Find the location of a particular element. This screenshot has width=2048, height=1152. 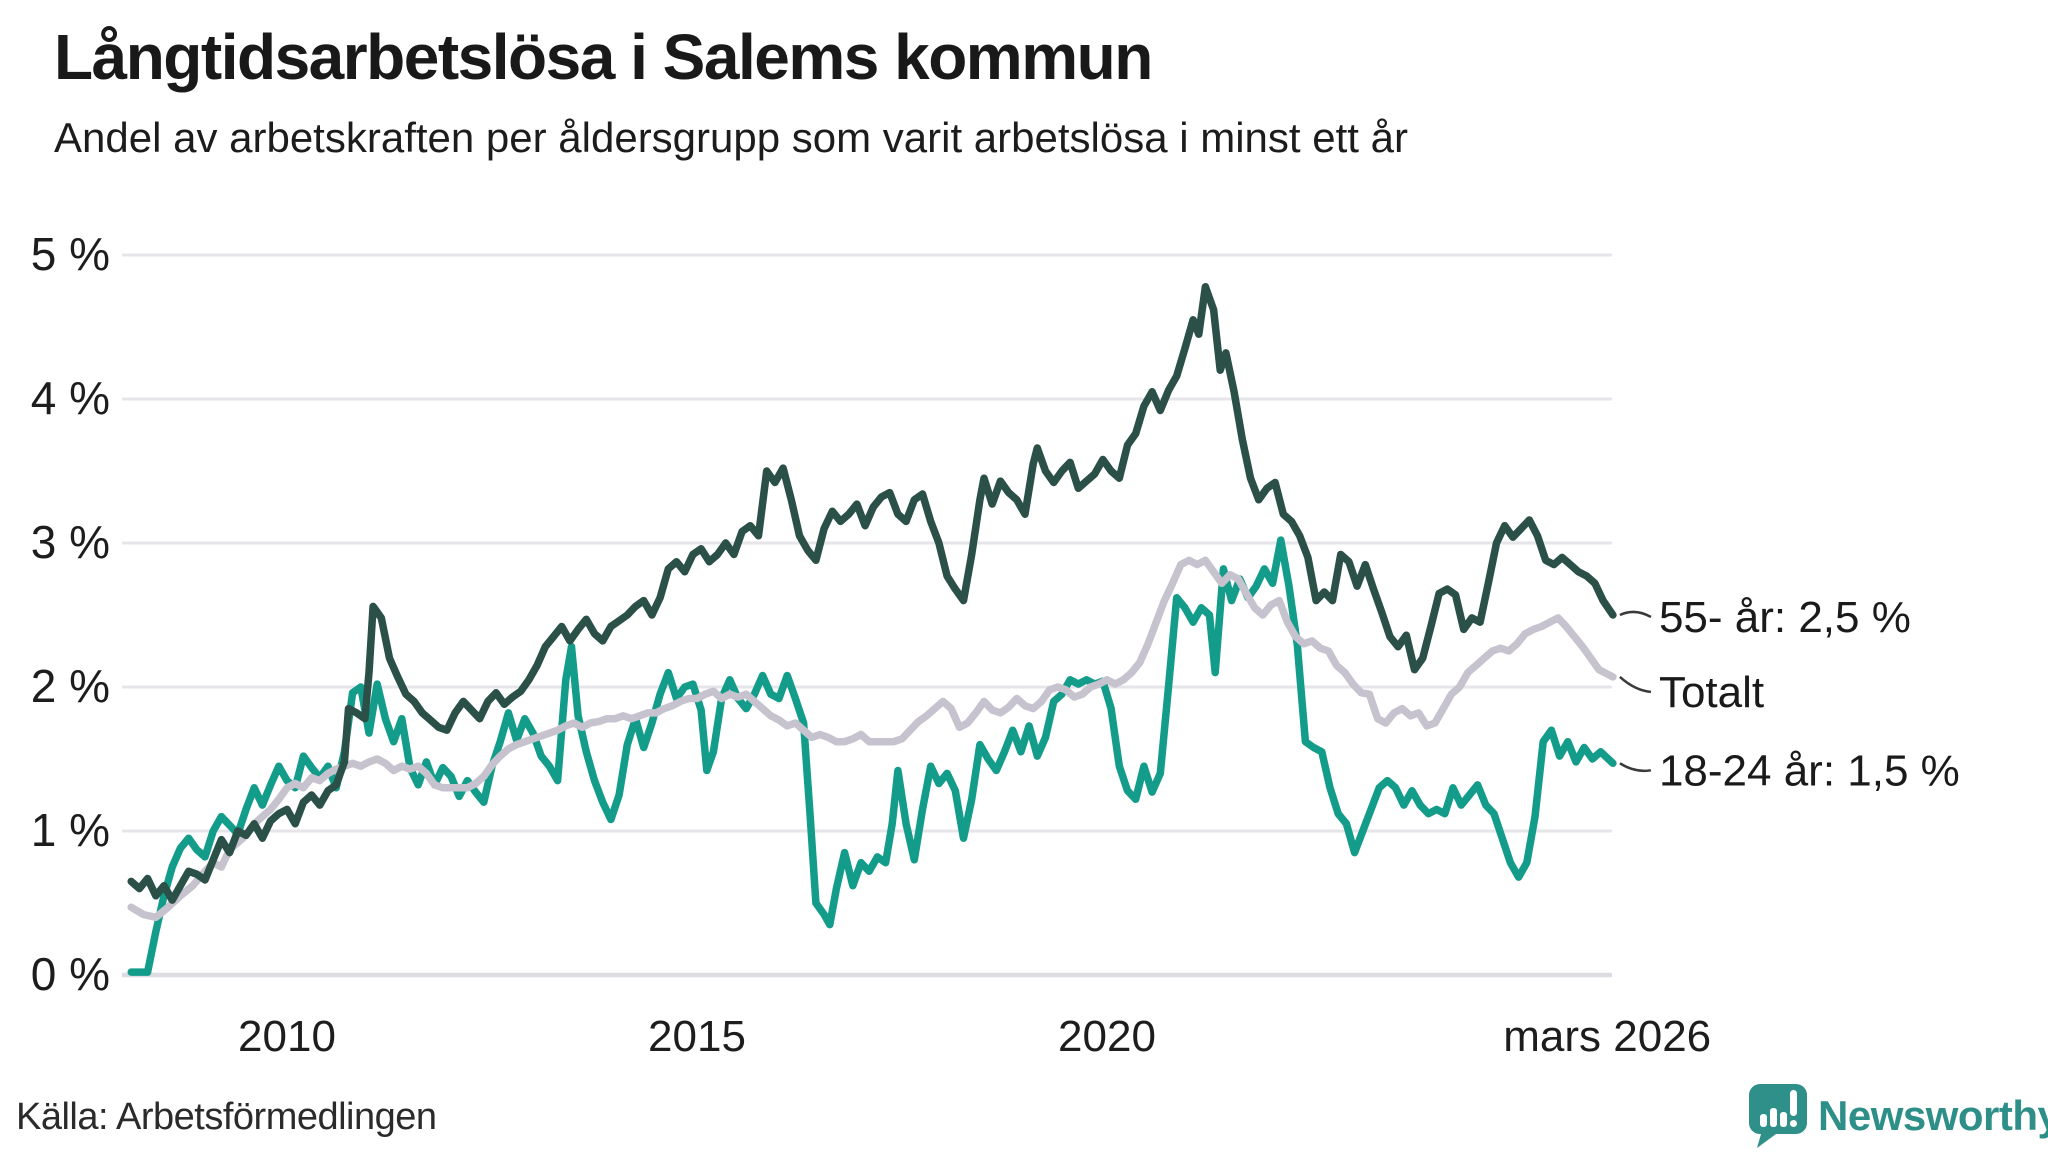

x-tick-label: 2015 is located at coordinates (697, 1036).